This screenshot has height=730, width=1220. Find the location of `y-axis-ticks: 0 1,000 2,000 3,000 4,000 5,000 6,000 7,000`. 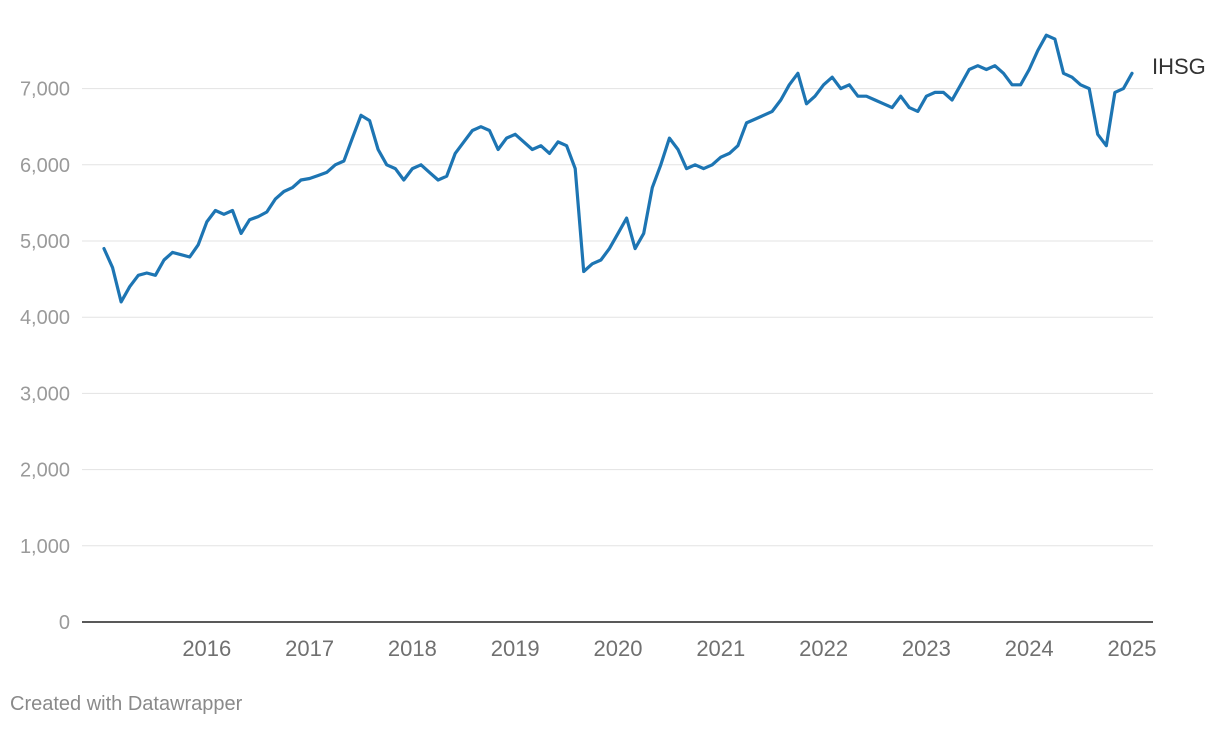

y-axis-ticks: 0 1,000 2,000 3,000 4,000 5,000 6,000 7,000 is located at coordinates (45, 356).